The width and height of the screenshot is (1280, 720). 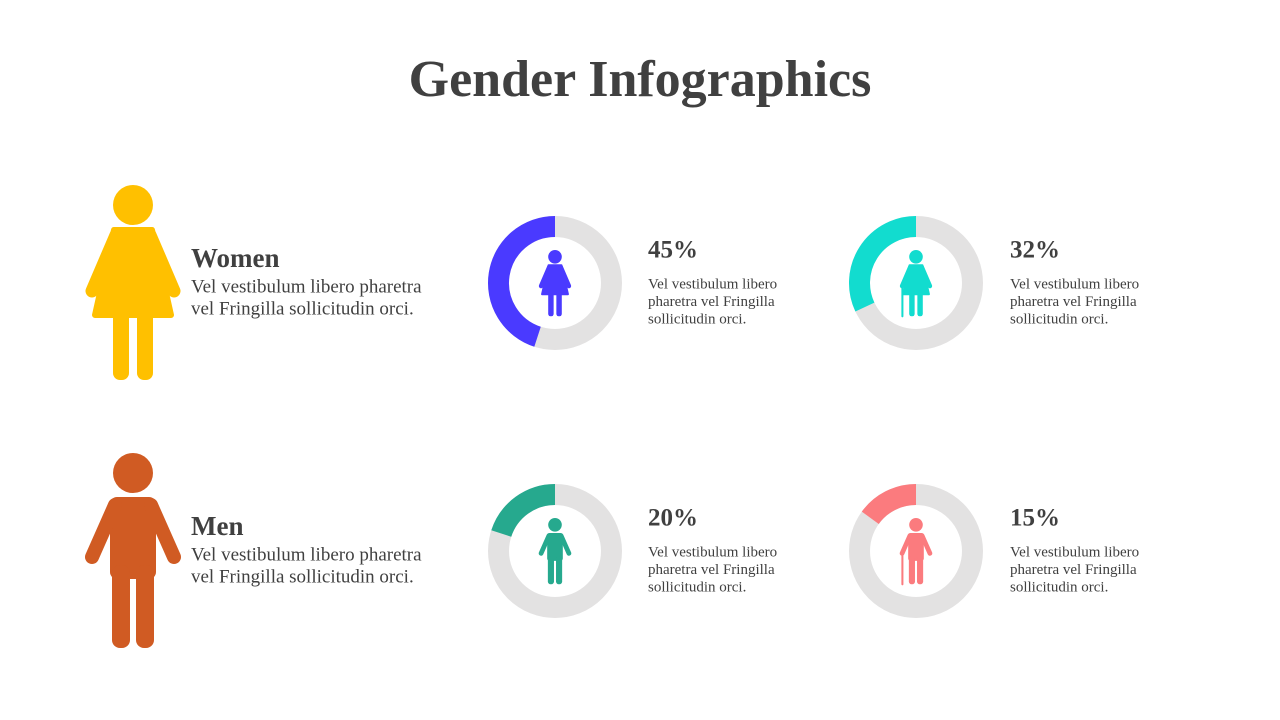 I want to click on slide-title: Gender Infographics, so click(x=640, y=79).